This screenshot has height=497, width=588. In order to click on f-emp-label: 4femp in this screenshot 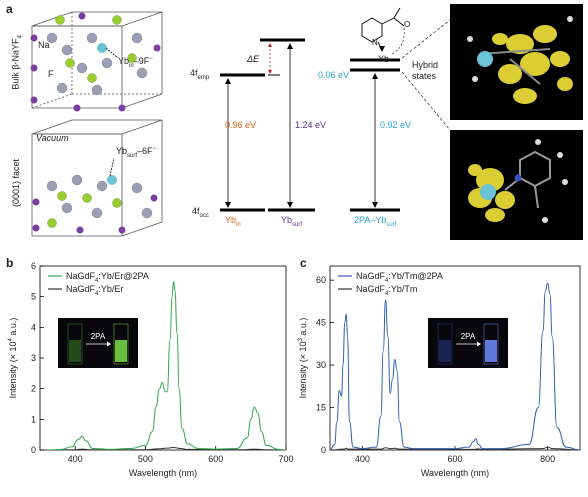, I will do `click(200, 74)`.